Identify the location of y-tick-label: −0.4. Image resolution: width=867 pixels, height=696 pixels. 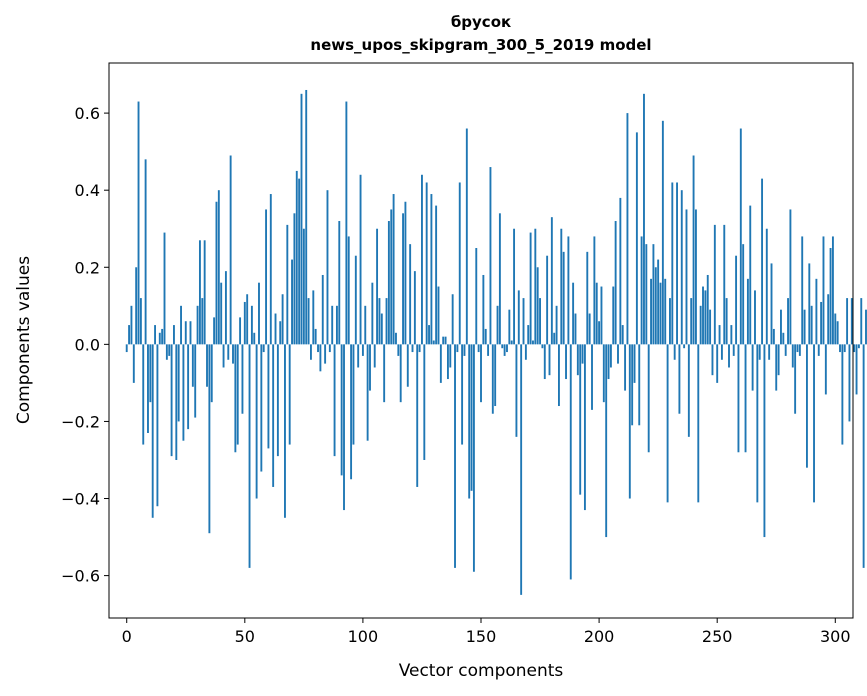
(80, 499).